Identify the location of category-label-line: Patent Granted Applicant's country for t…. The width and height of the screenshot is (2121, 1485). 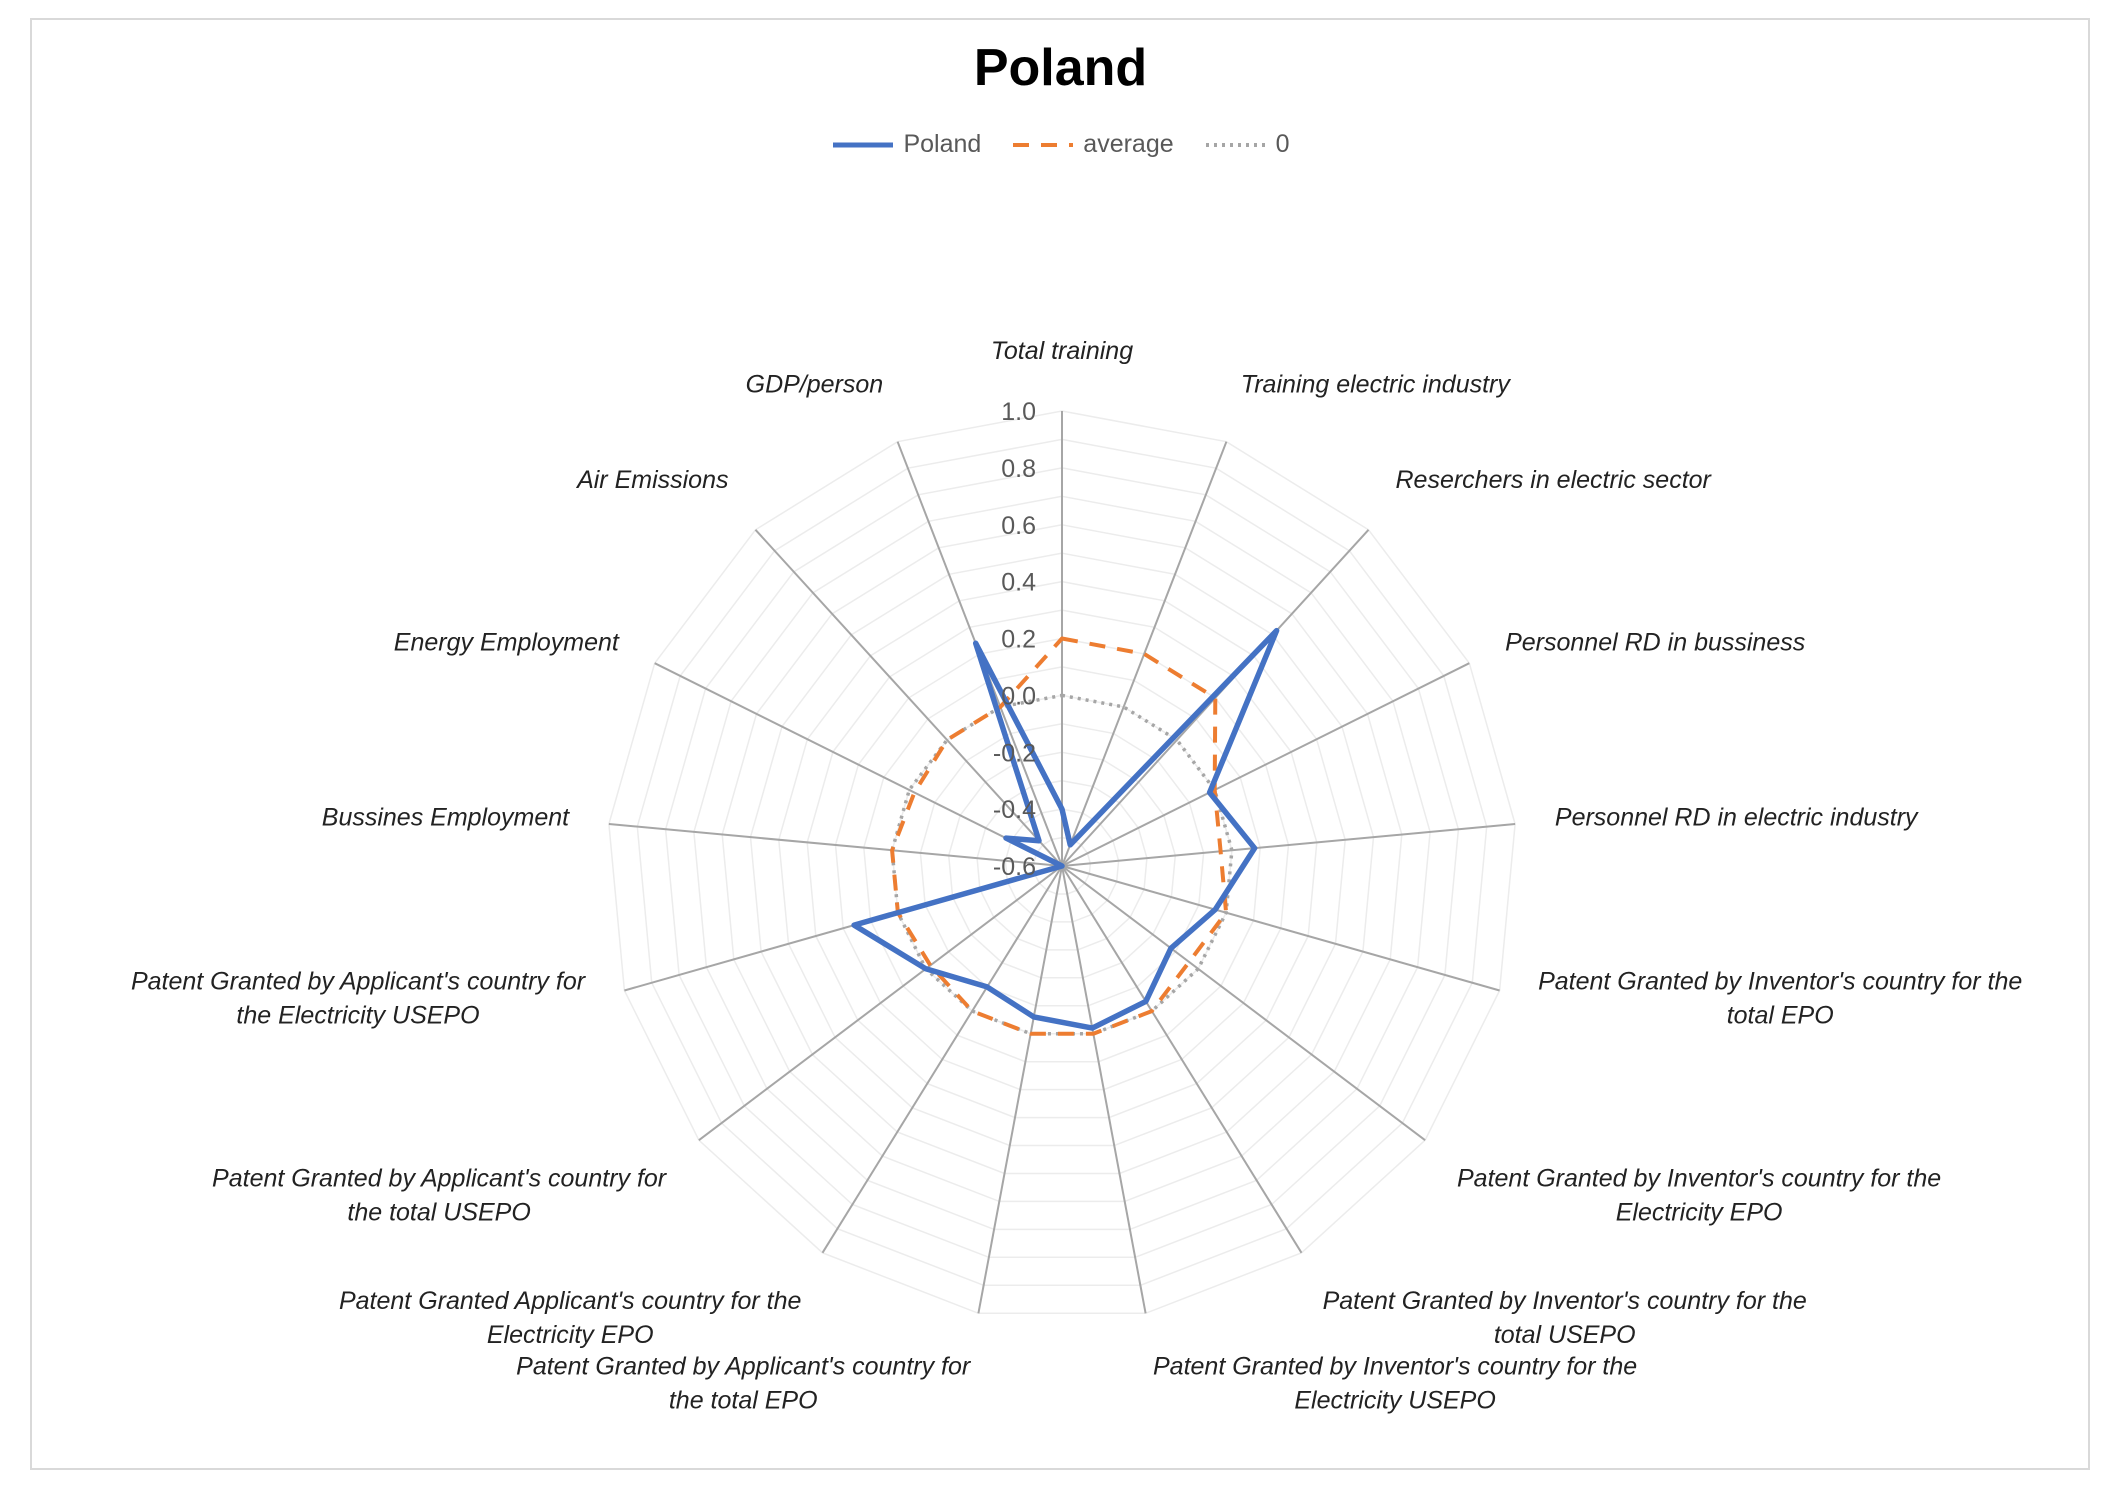
(570, 1301).